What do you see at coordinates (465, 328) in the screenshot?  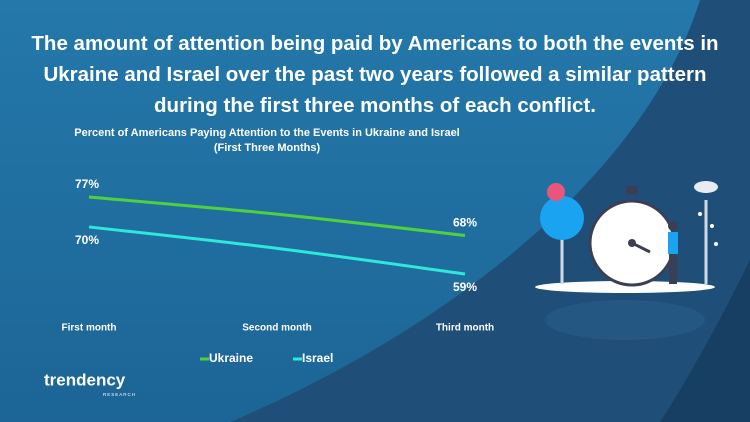 I see `x-tick-label: Third month` at bounding box center [465, 328].